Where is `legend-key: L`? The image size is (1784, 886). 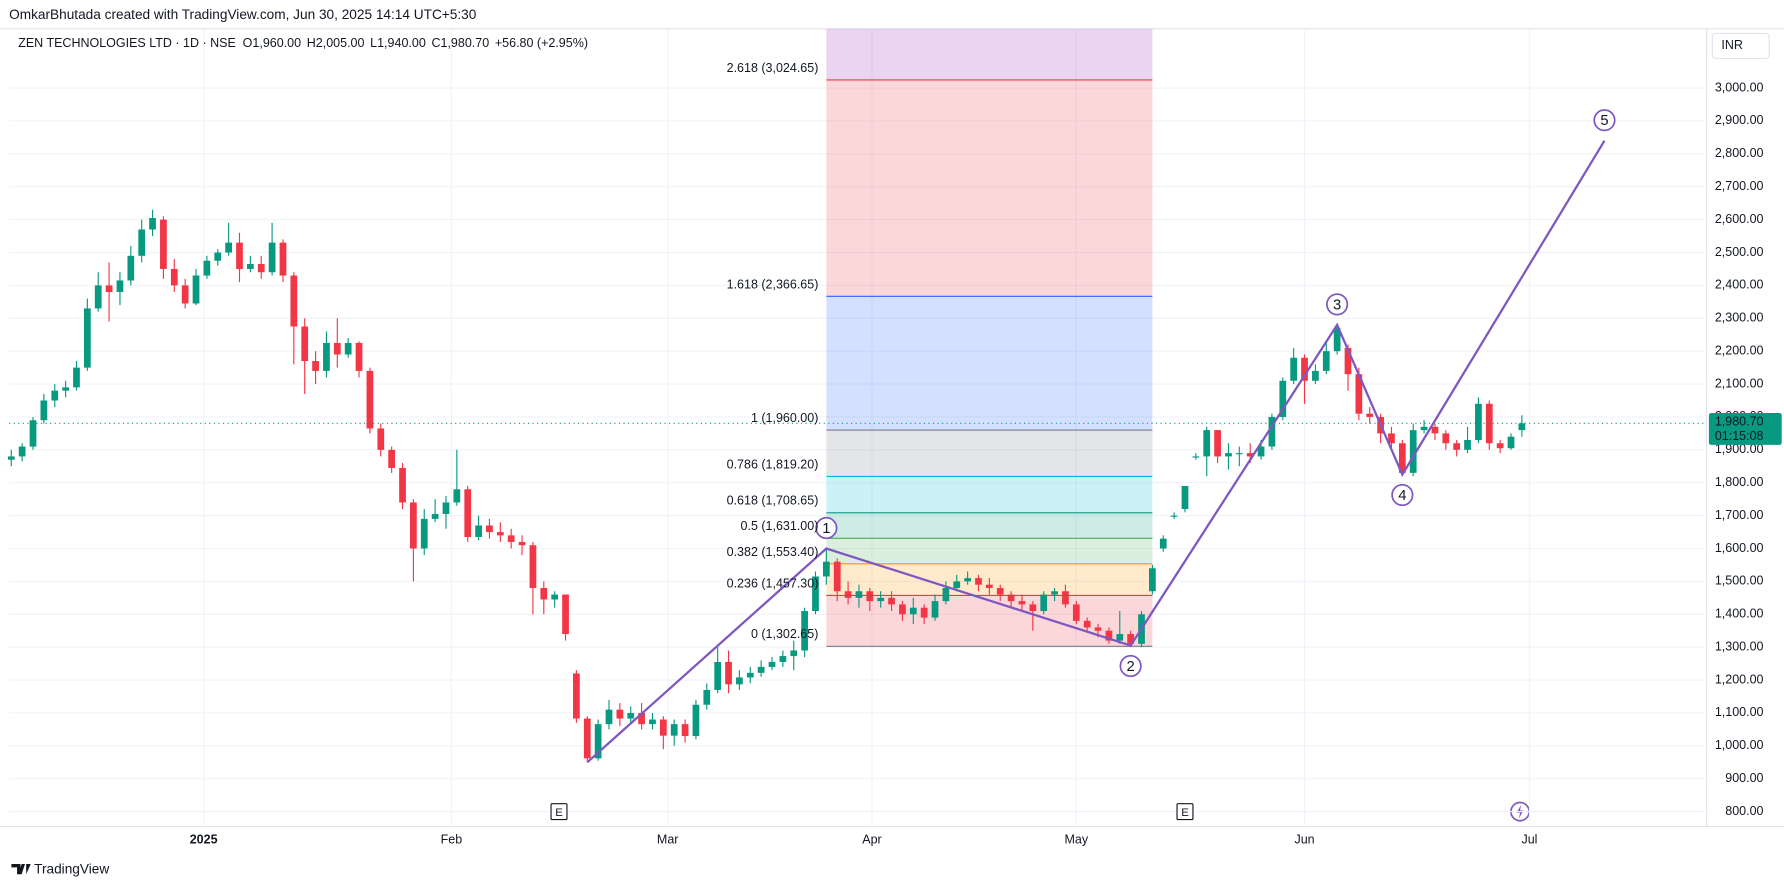 legend-key: L is located at coordinates (373, 43).